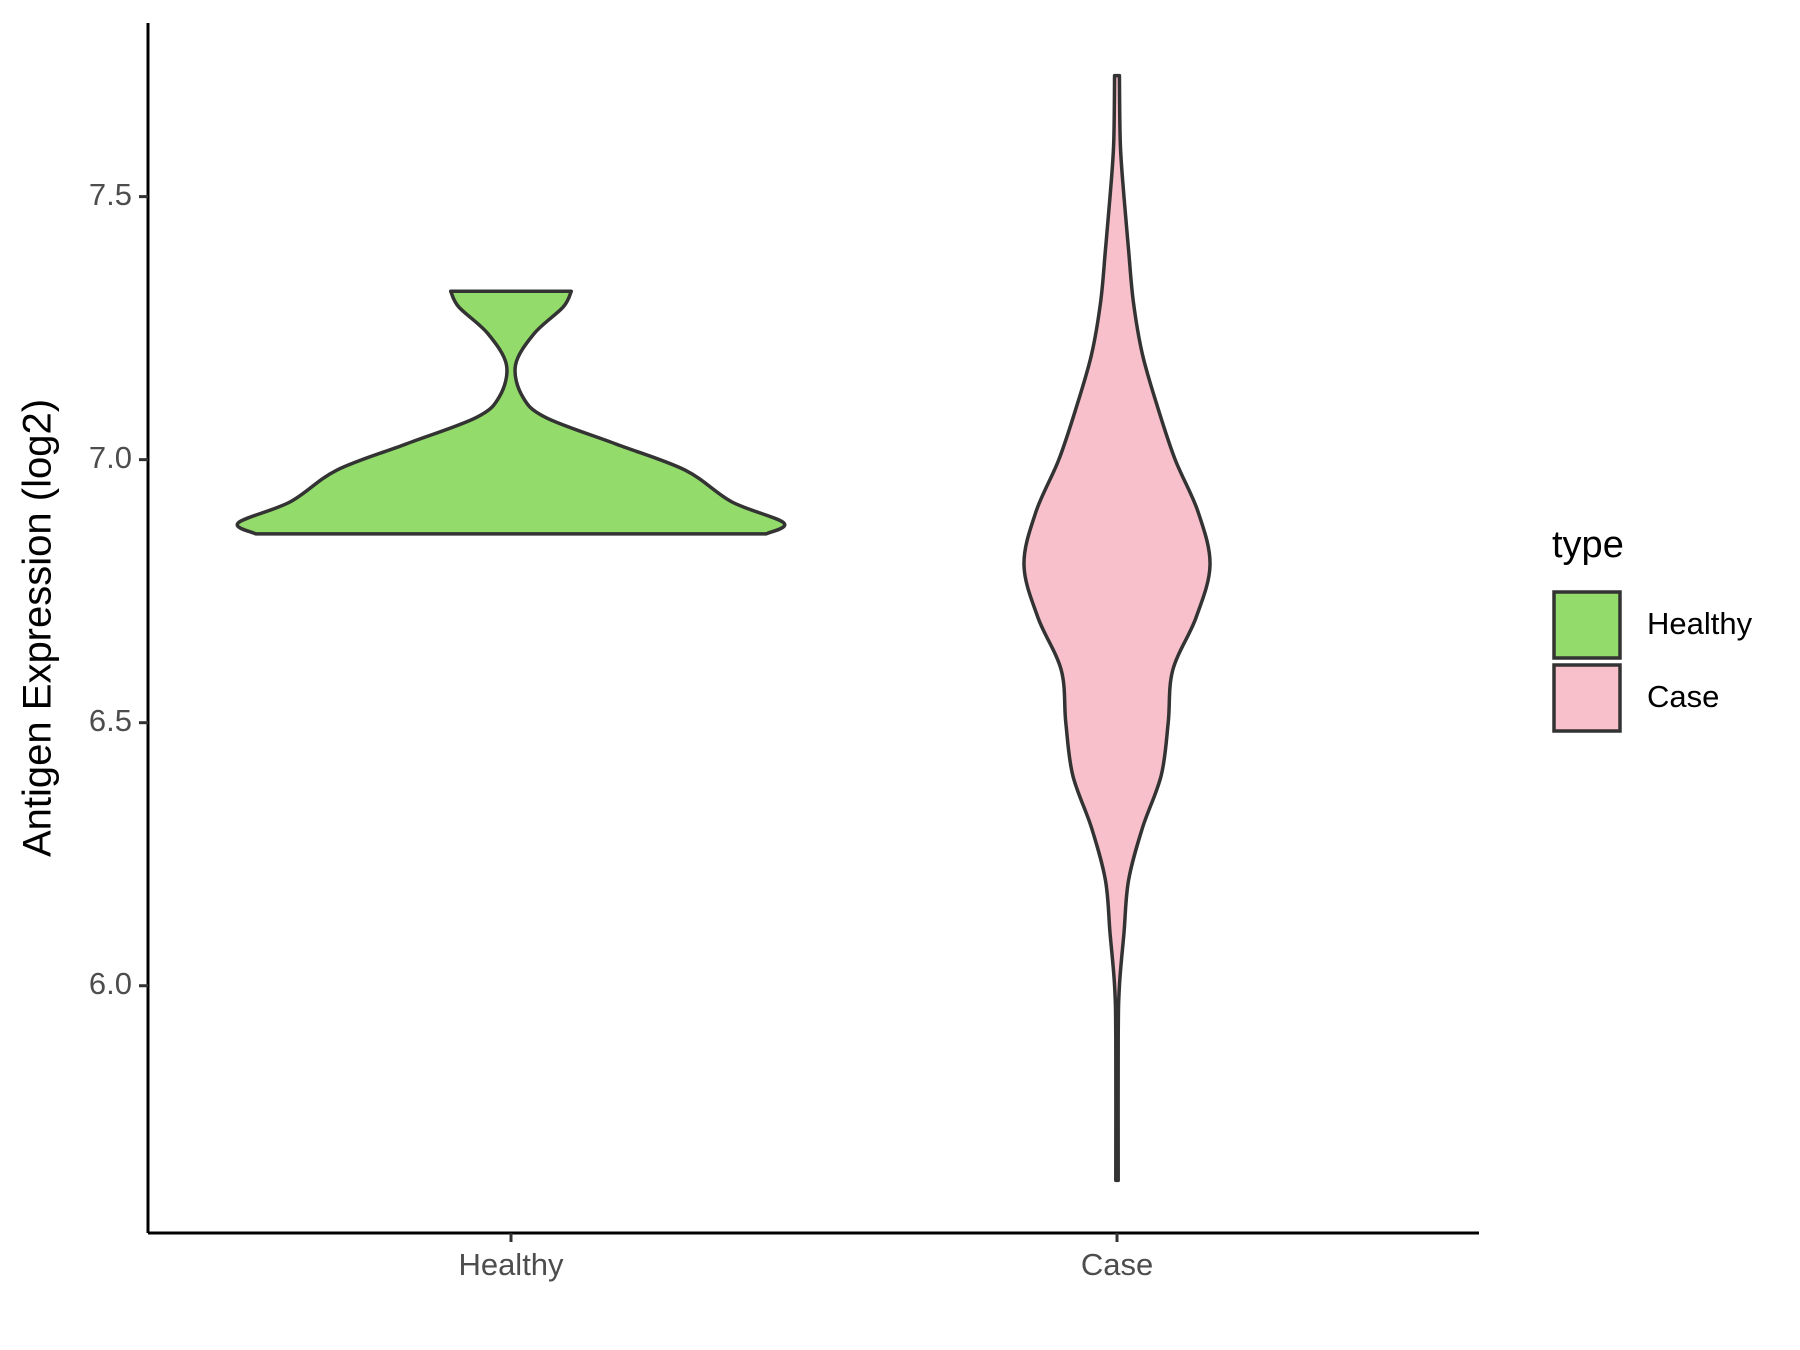 The height and width of the screenshot is (1350, 1800). Describe the element at coordinates (1700, 623) in the screenshot. I see `legend-label: Healthy` at that location.